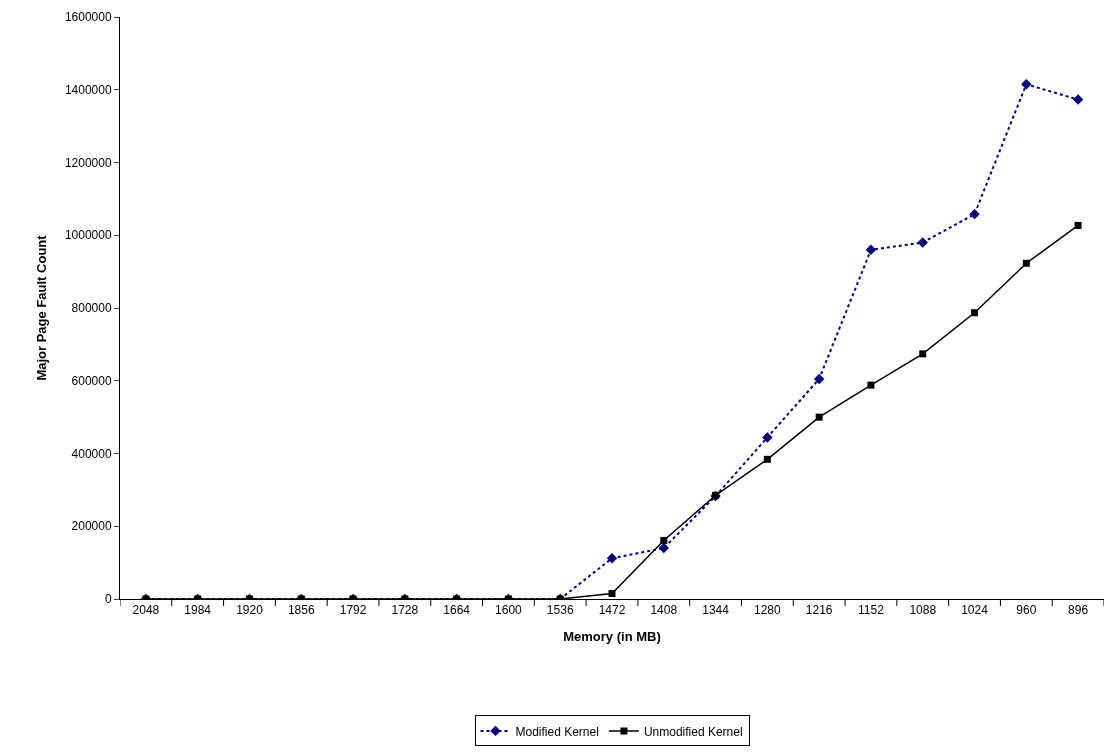 This screenshot has height=756, width=1114. I want to click on x-tick-label: 2048, so click(146, 610).